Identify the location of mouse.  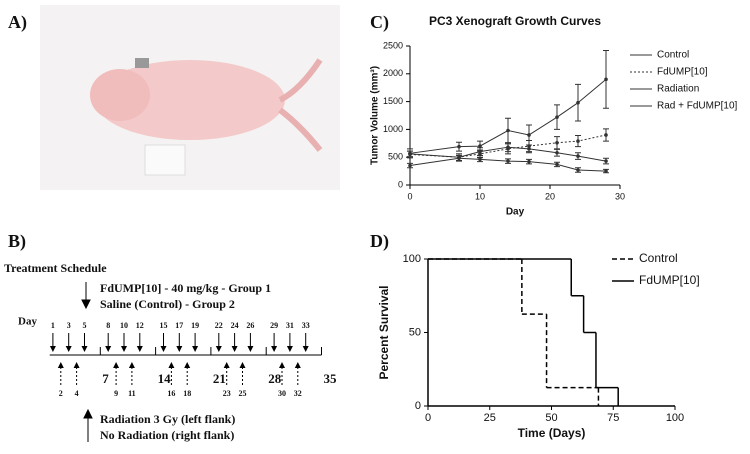
(206, 117).